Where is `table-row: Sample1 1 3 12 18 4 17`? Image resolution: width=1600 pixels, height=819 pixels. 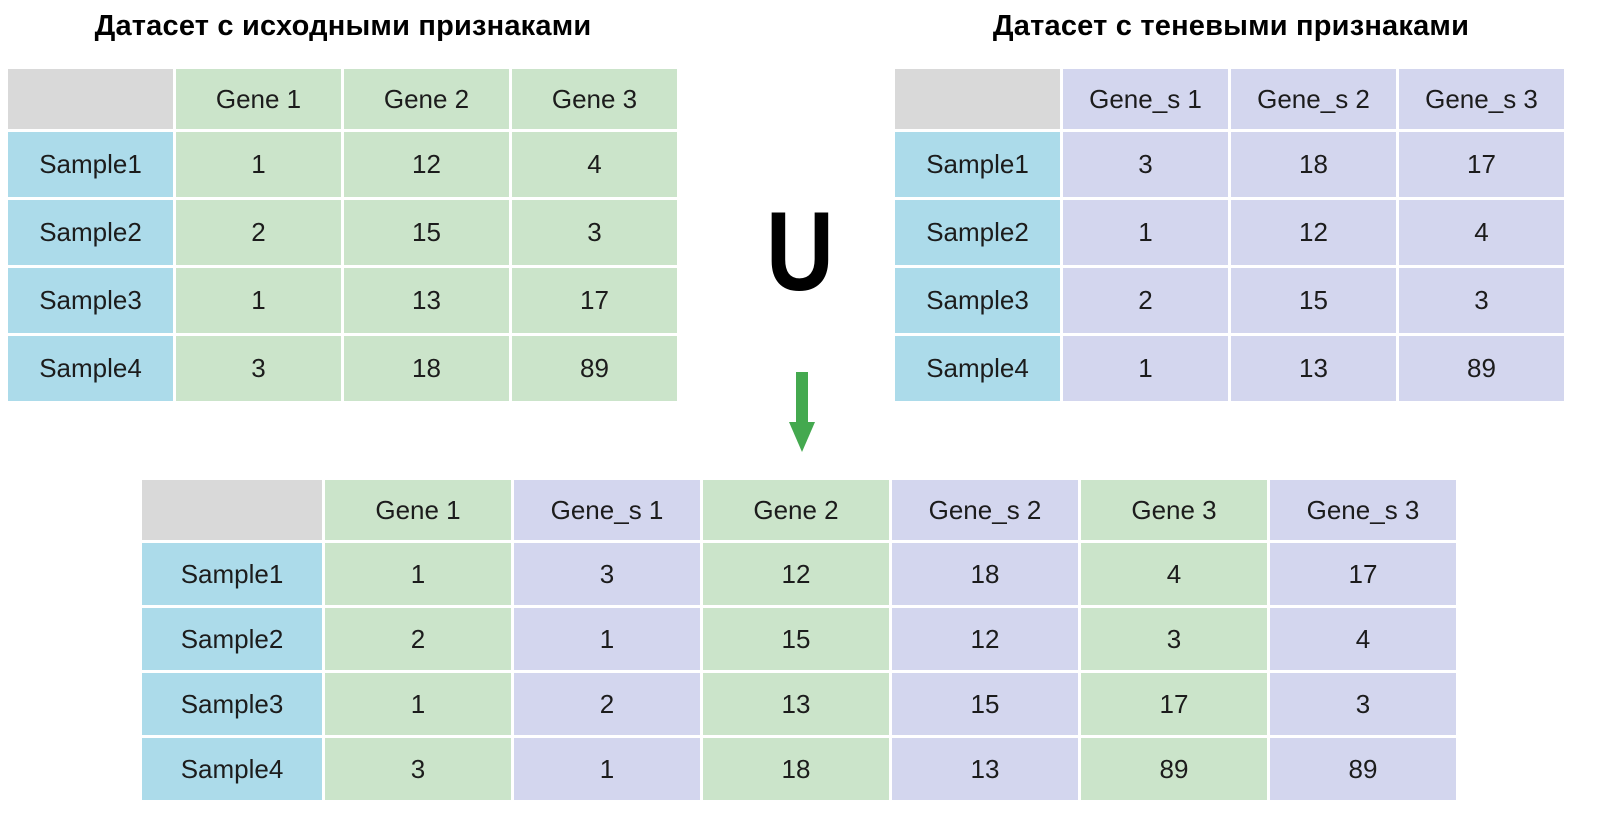 table-row: Sample1 1 3 12 18 4 17 is located at coordinates (799, 574).